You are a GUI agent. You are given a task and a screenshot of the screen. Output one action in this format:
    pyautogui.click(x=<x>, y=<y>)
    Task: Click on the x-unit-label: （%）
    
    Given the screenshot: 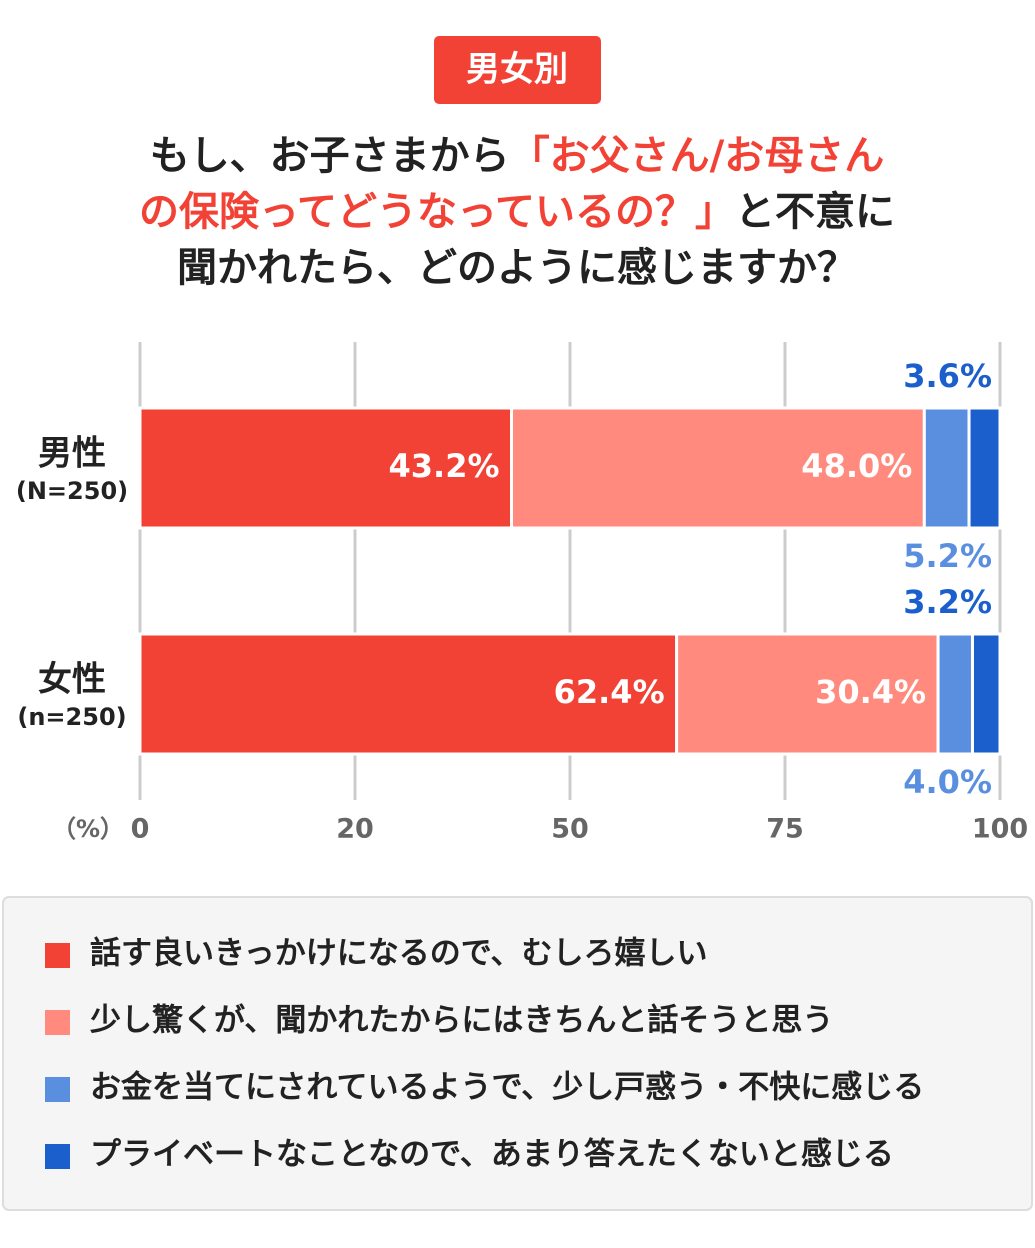 What is the action you would take?
    pyautogui.click(x=88, y=829)
    